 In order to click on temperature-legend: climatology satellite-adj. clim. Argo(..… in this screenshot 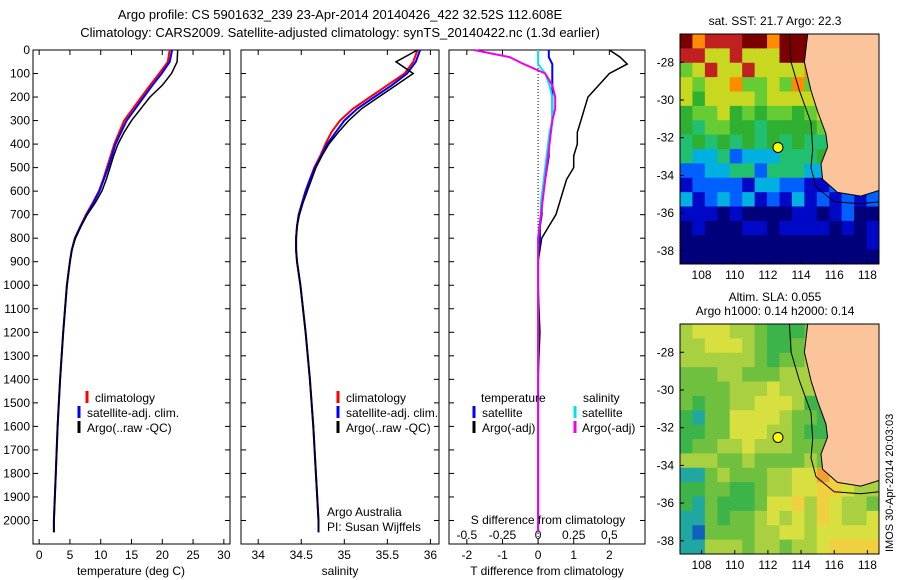, I will do `click(128, 413)`.